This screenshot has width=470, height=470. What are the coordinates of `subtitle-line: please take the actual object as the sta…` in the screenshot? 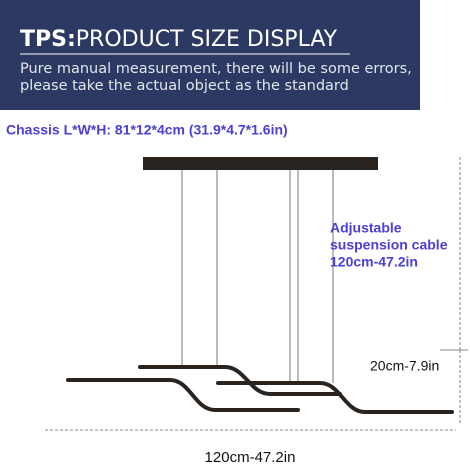 It's located at (184, 86).